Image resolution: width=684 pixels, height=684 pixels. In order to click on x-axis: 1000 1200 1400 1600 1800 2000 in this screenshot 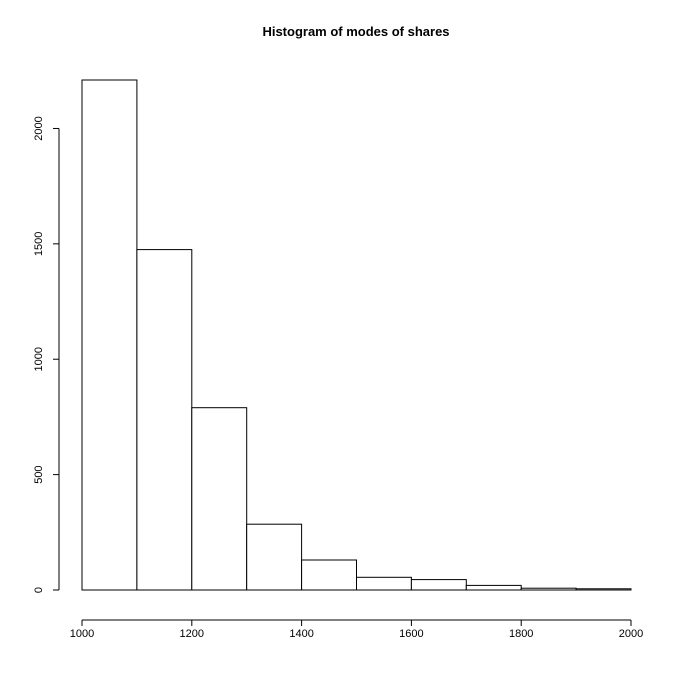, I will do `click(356, 629)`.